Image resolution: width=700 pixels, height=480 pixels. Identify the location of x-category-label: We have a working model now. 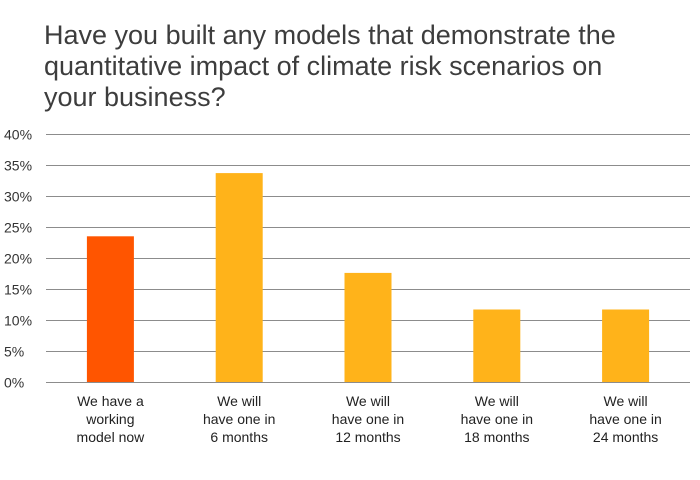
(111, 419).